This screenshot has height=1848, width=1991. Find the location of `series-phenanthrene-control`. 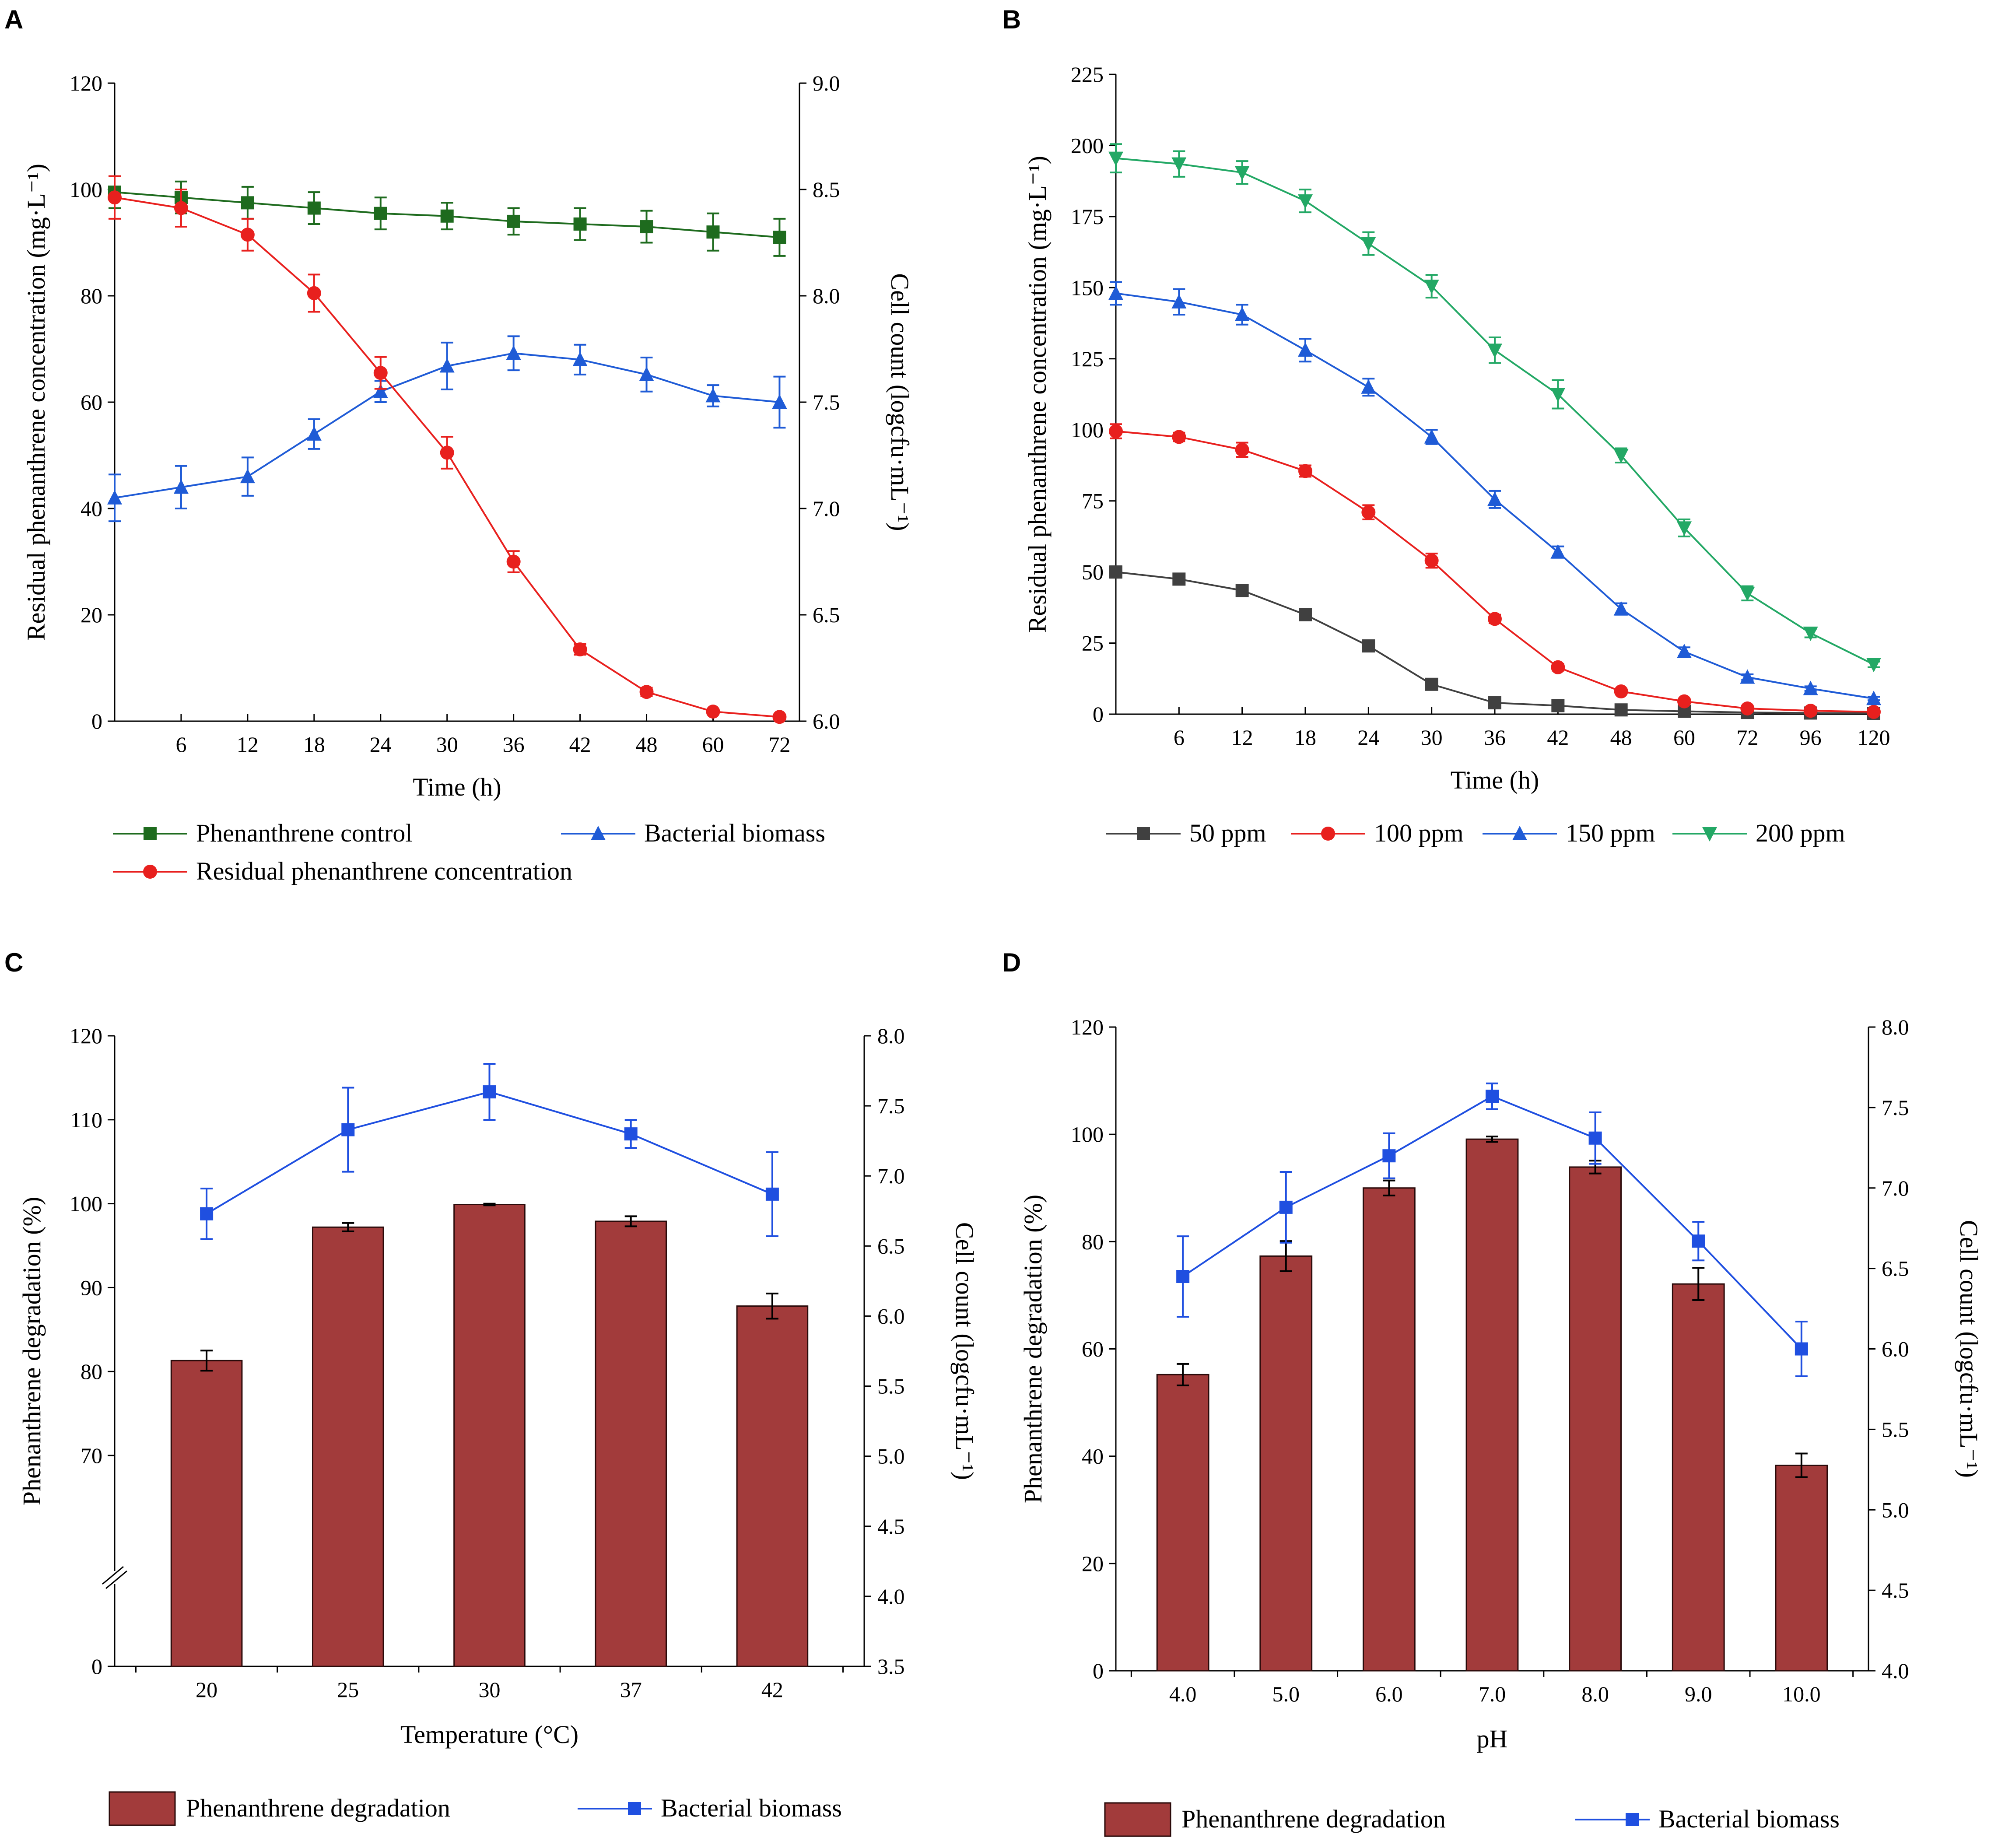

series-phenanthrene-control is located at coordinates (447, 216).